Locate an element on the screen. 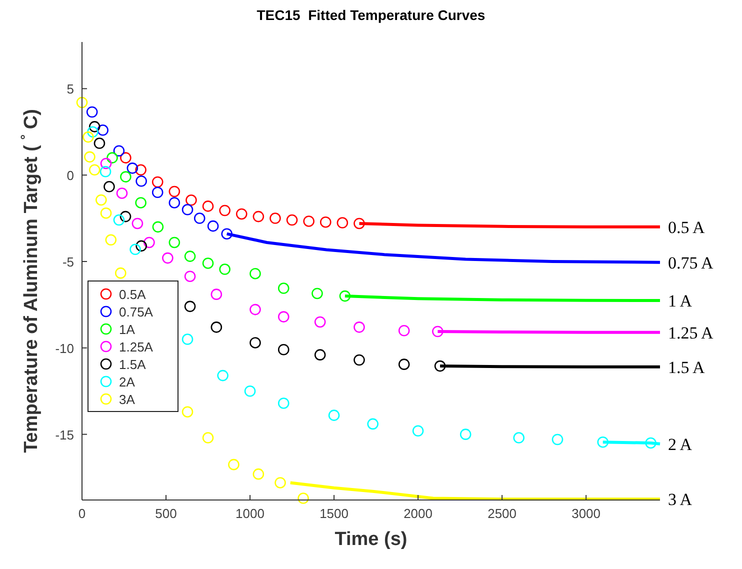  legend-label: 0.75A is located at coordinates (136, 312).